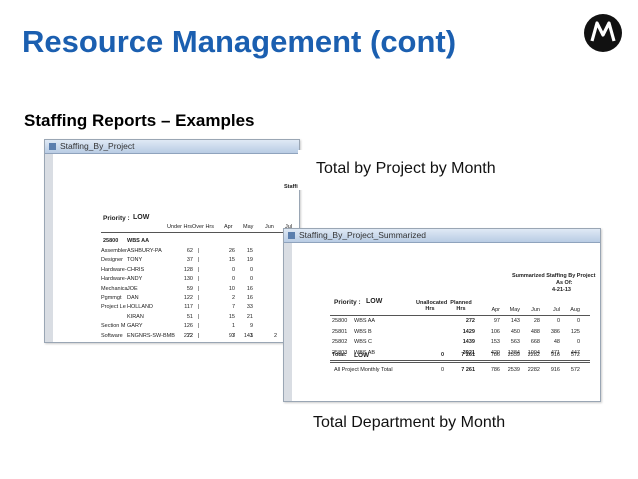 The width and height of the screenshot is (638, 479). I want to click on cell: 668, so click(535, 342).